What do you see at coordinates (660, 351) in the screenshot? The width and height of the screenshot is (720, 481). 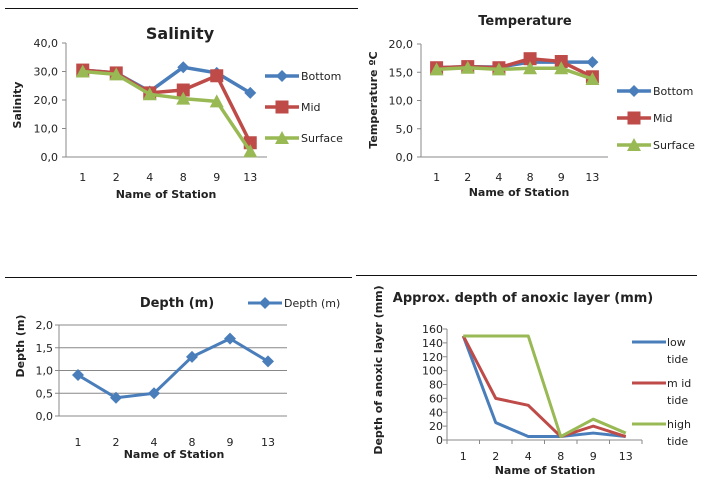 I see `legend-item: low tide` at bounding box center [660, 351].